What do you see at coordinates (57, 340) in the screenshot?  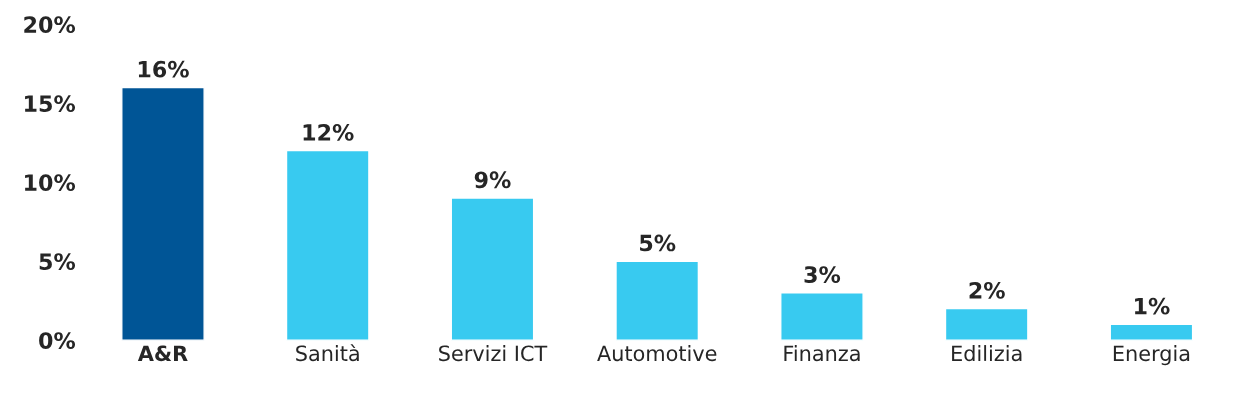 I see `y-tick-label: 0%` at bounding box center [57, 340].